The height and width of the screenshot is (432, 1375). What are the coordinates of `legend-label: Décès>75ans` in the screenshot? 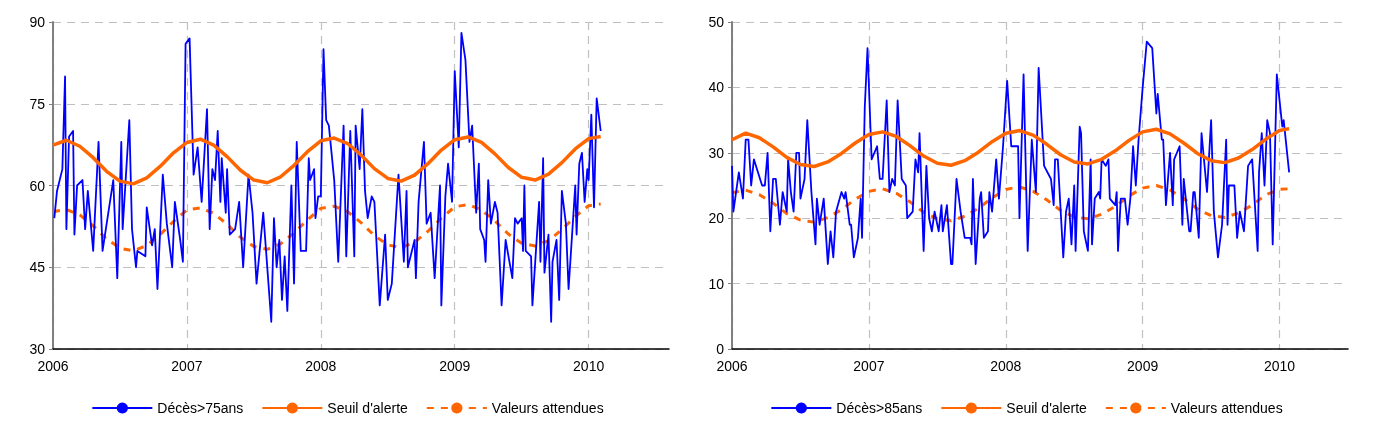 It's located at (200, 408).